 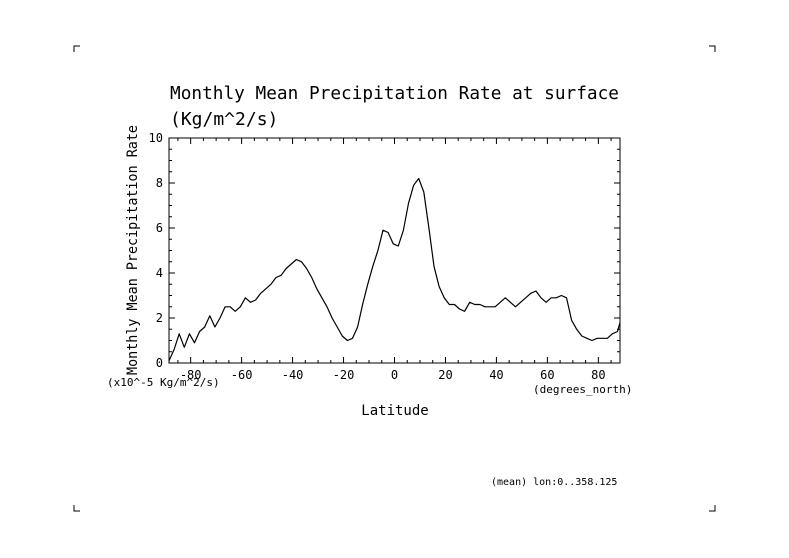 I want to click on x-tick-label: -20, so click(x=344, y=375).